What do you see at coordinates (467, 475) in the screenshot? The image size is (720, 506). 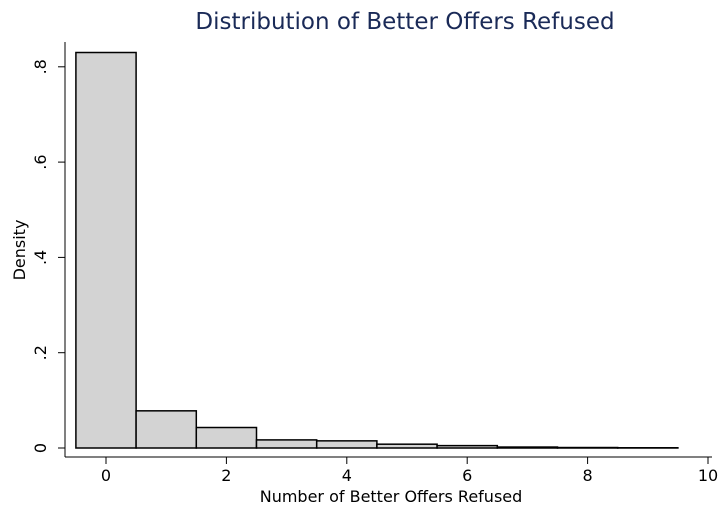 I see `x-tick-label: 6` at bounding box center [467, 475].